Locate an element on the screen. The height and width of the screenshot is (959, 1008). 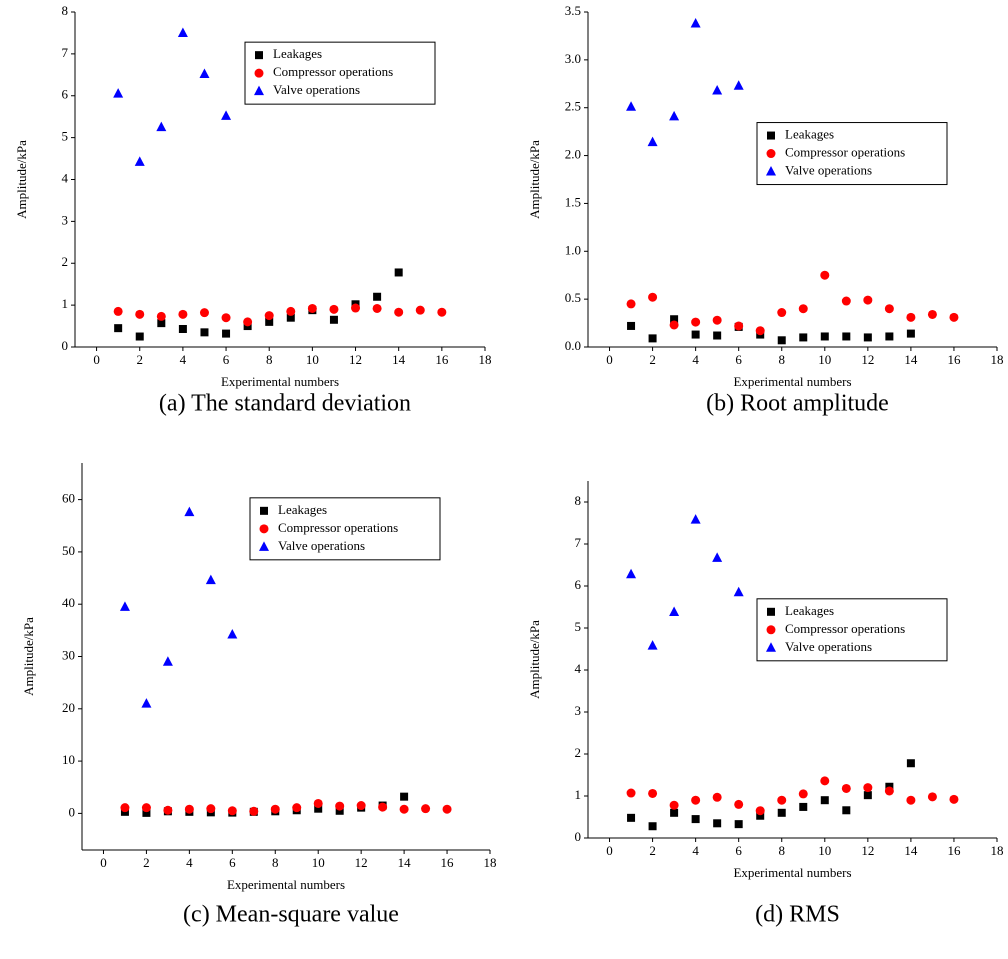
legend-label: Leakages is located at coordinates (809, 134).